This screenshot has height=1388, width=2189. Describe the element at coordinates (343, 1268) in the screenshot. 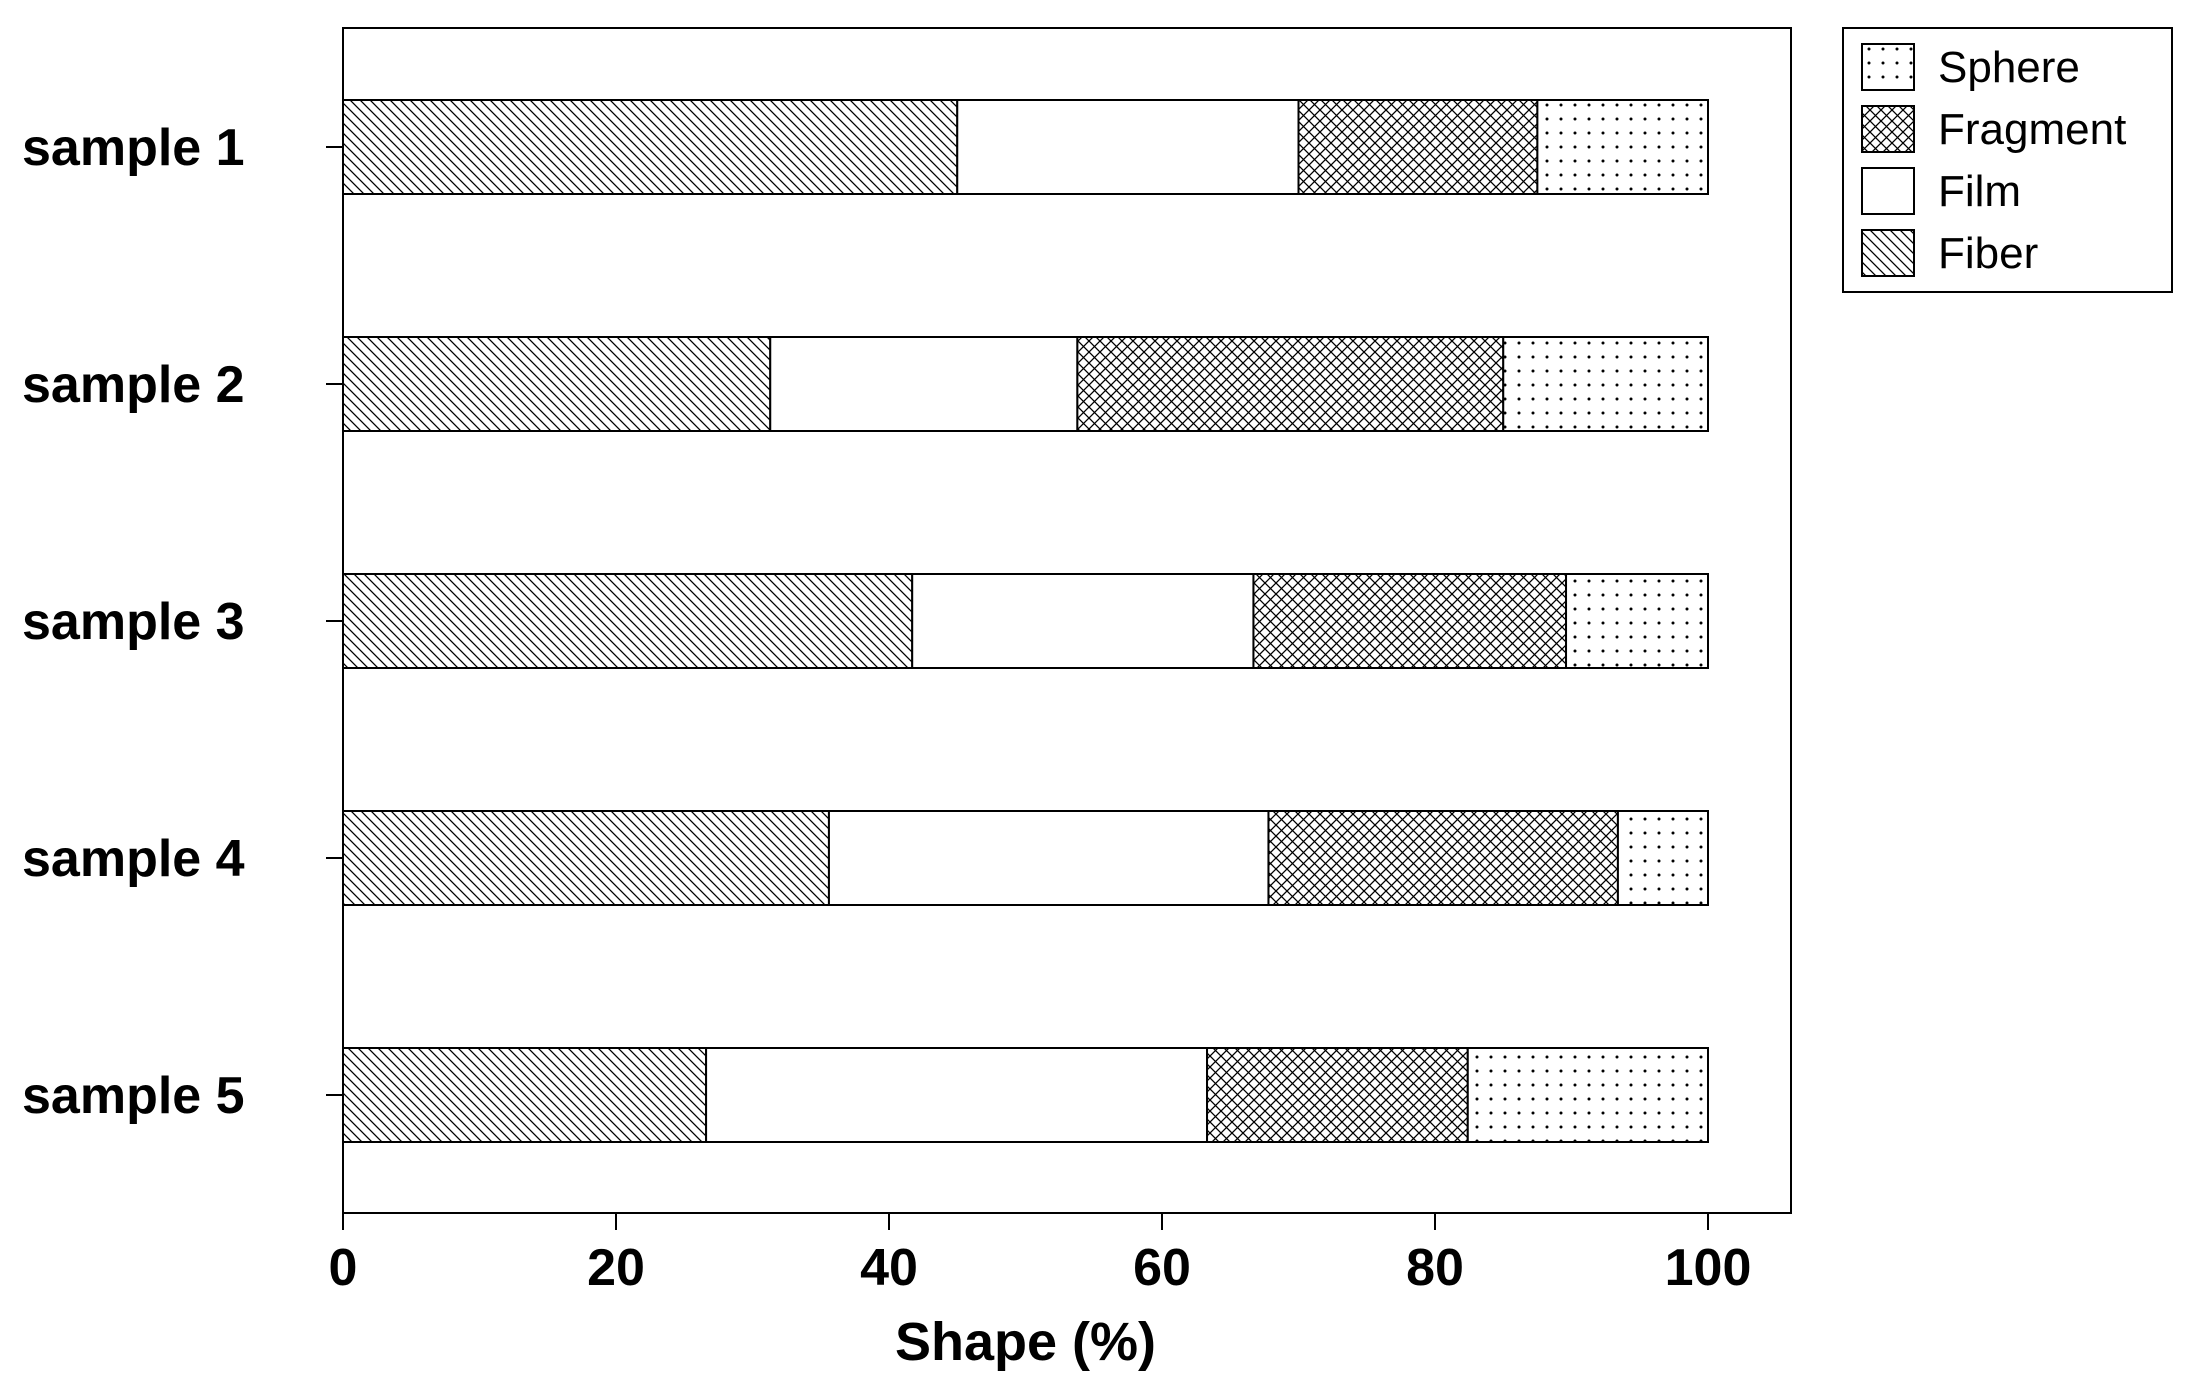

I see `x-tick-label: 0` at that location.